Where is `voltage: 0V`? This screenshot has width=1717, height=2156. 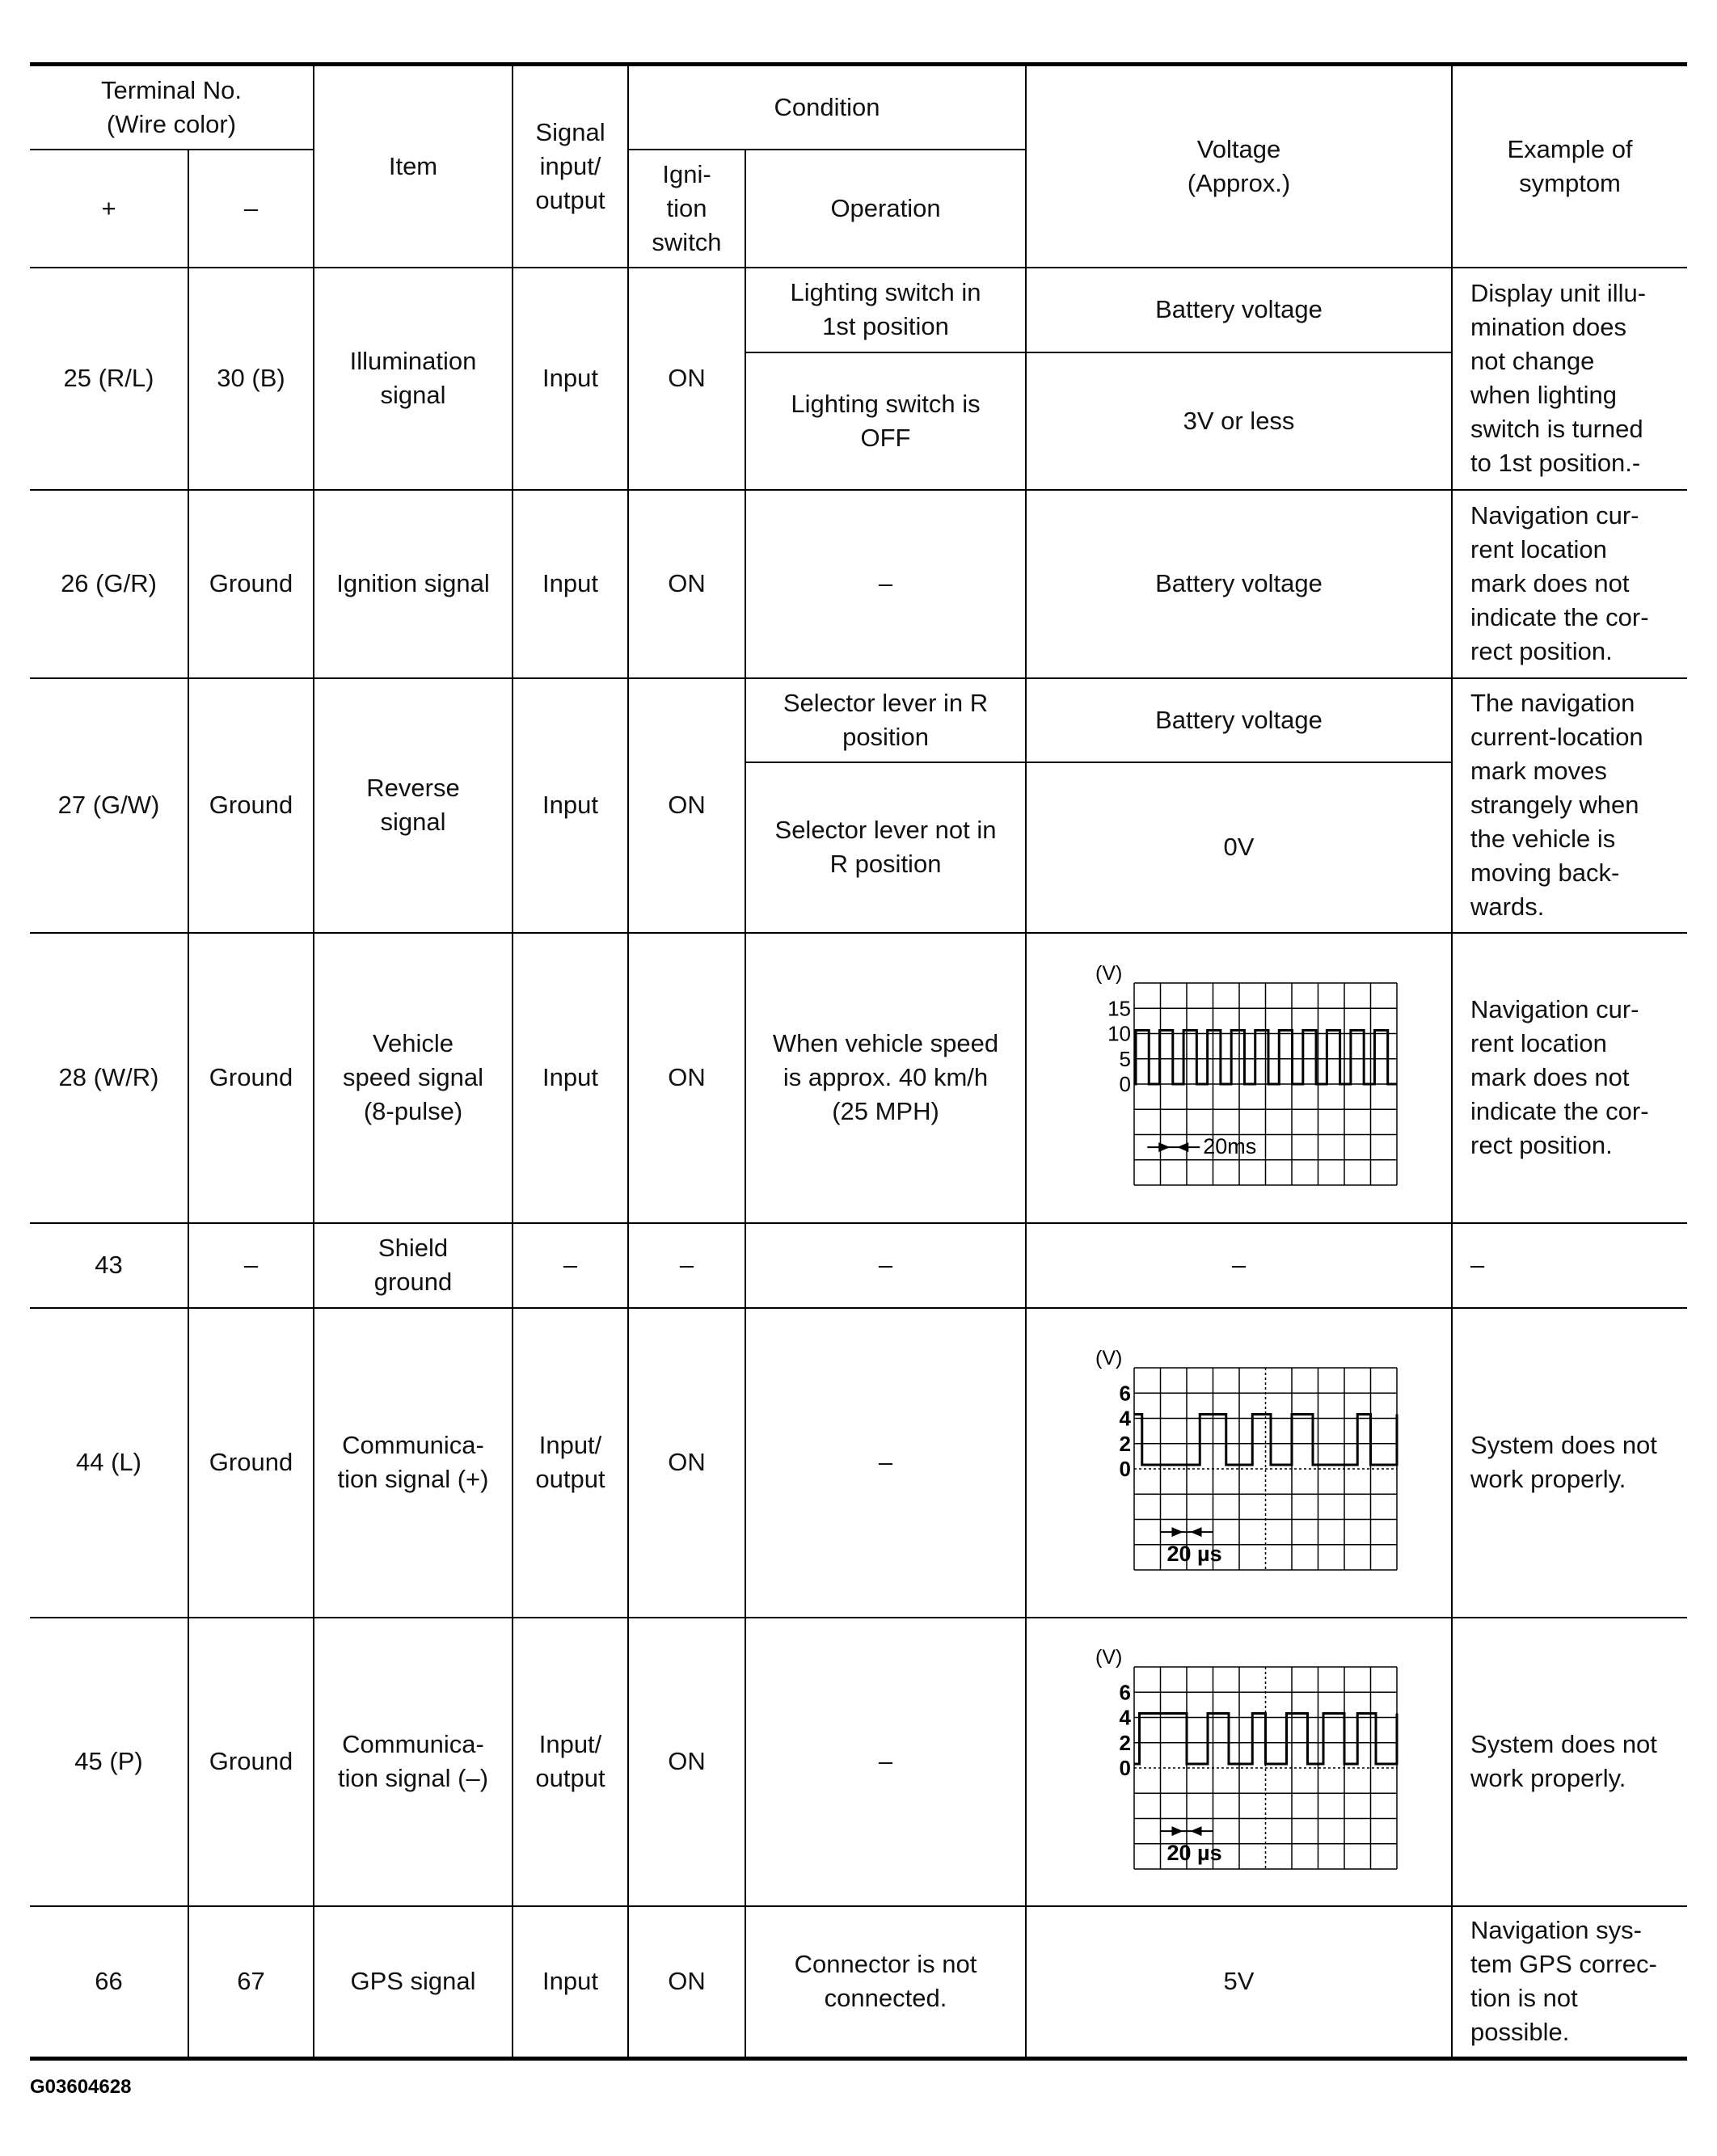 voltage: 0V is located at coordinates (1239, 848).